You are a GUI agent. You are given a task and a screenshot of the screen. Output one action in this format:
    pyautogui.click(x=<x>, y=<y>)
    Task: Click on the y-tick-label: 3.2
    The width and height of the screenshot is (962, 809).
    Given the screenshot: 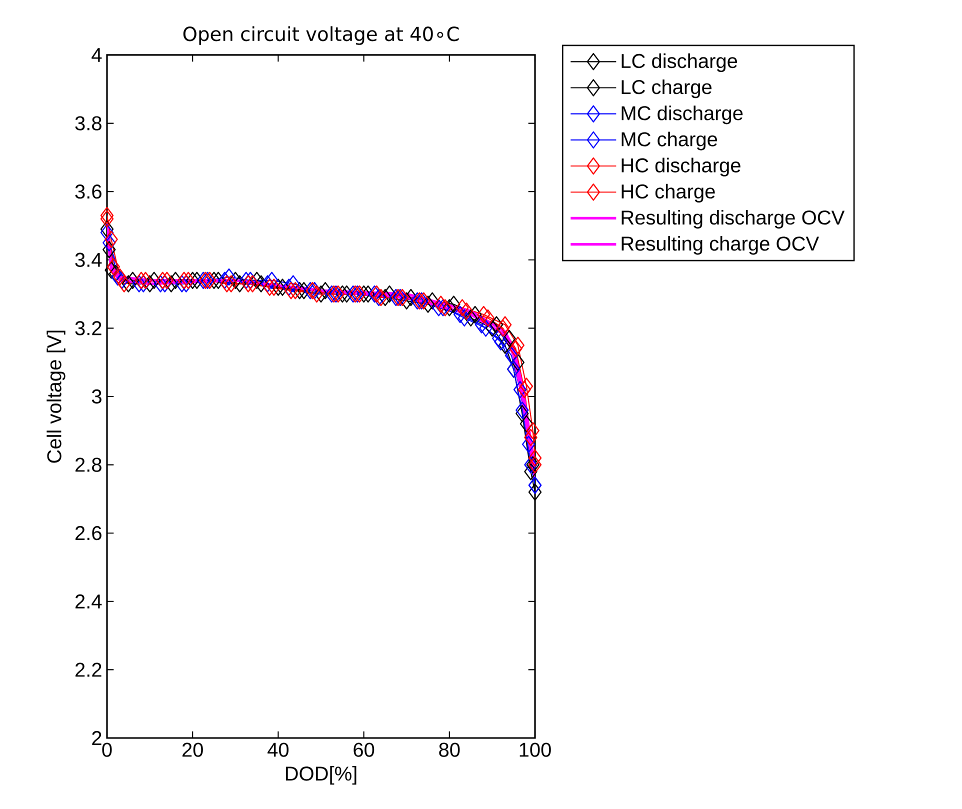 What is the action you would take?
    pyautogui.click(x=88, y=328)
    